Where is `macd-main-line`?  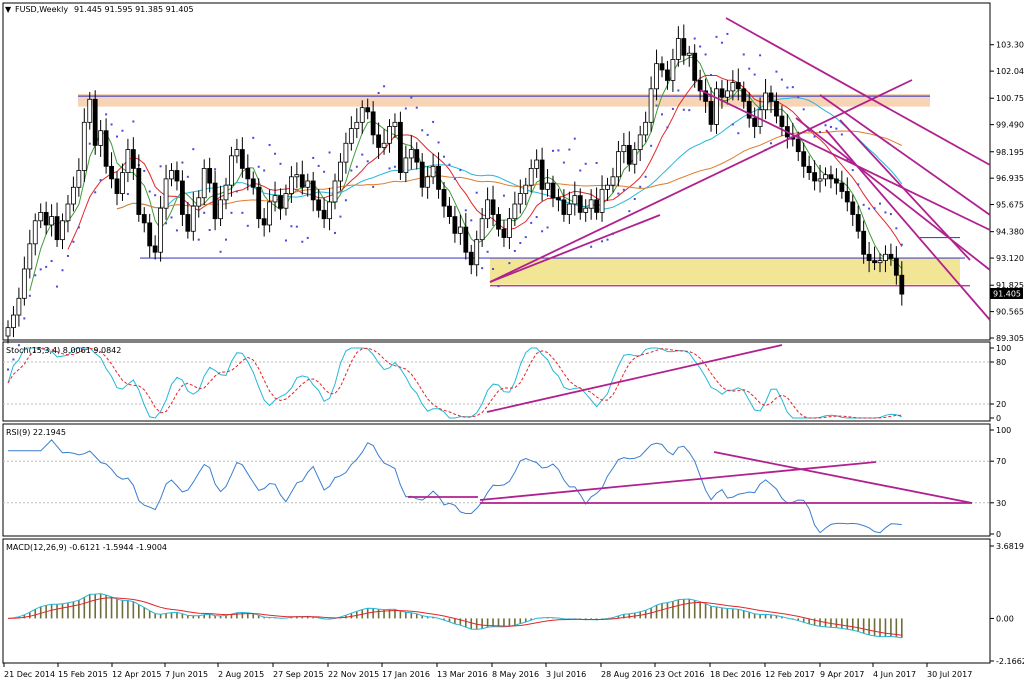 macd-main-line is located at coordinates (454, 616).